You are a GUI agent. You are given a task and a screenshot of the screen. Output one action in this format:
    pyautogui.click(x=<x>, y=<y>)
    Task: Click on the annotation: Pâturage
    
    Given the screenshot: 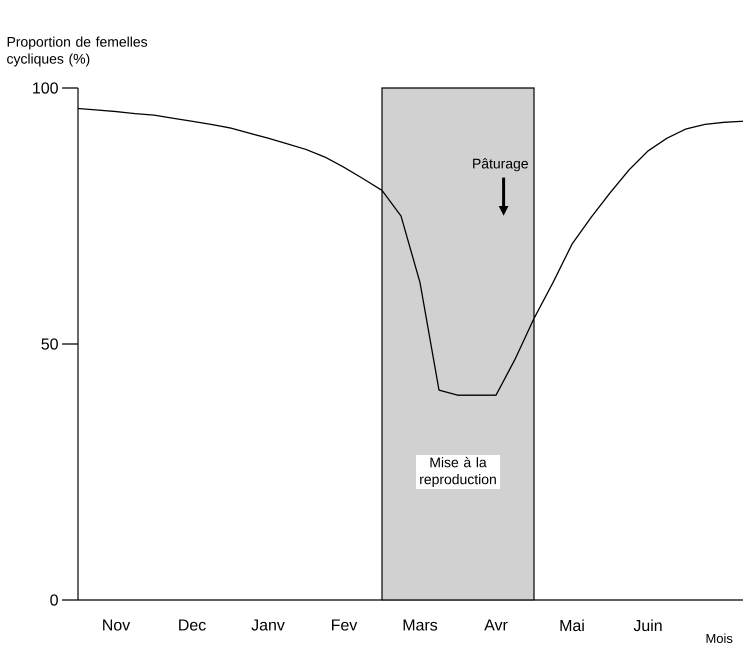 What is the action you would take?
    pyautogui.click(x=500, y=165)
    